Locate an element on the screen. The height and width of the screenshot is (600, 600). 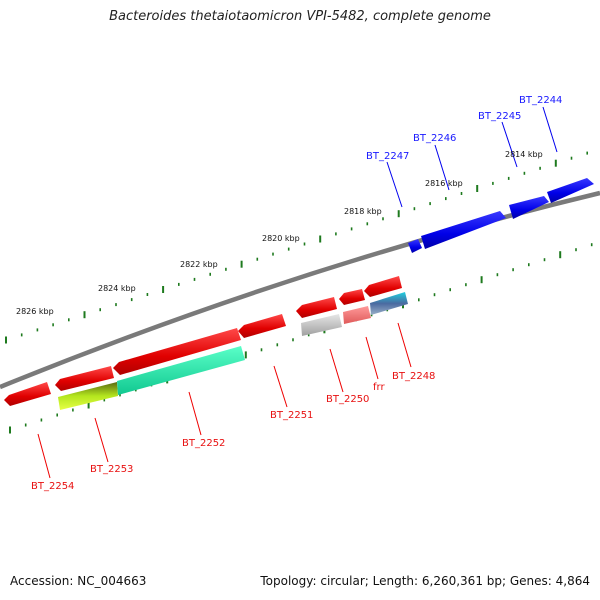
gene-label-bt-2247: BT_2247 is located at coordinates (387, 156).